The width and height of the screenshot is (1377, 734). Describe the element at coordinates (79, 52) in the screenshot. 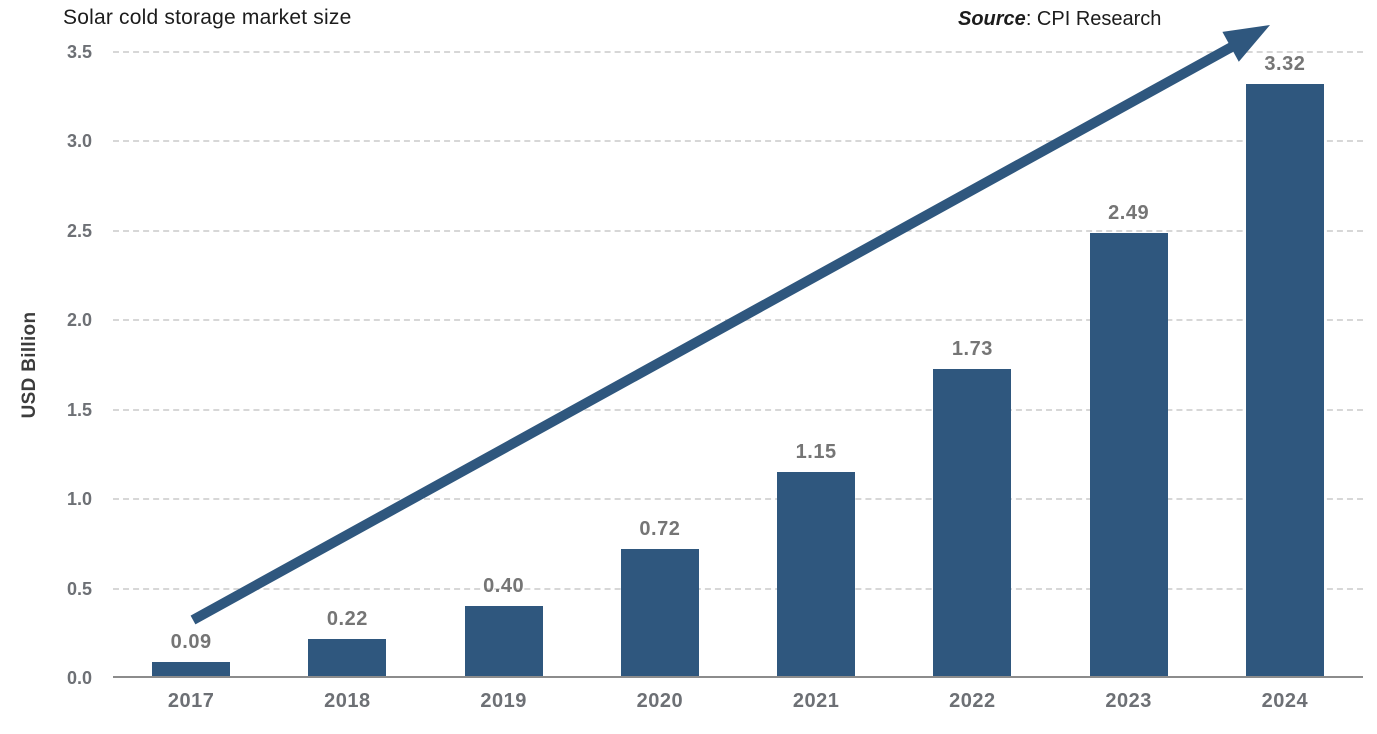

I see `y-tick-3.5: 3.5` at that location.